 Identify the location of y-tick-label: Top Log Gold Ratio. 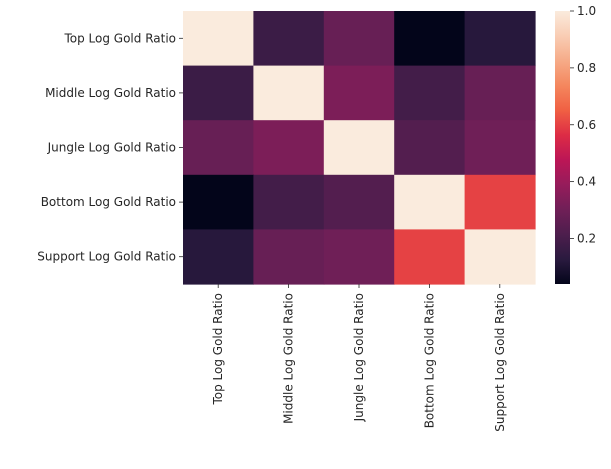
(119, 38).